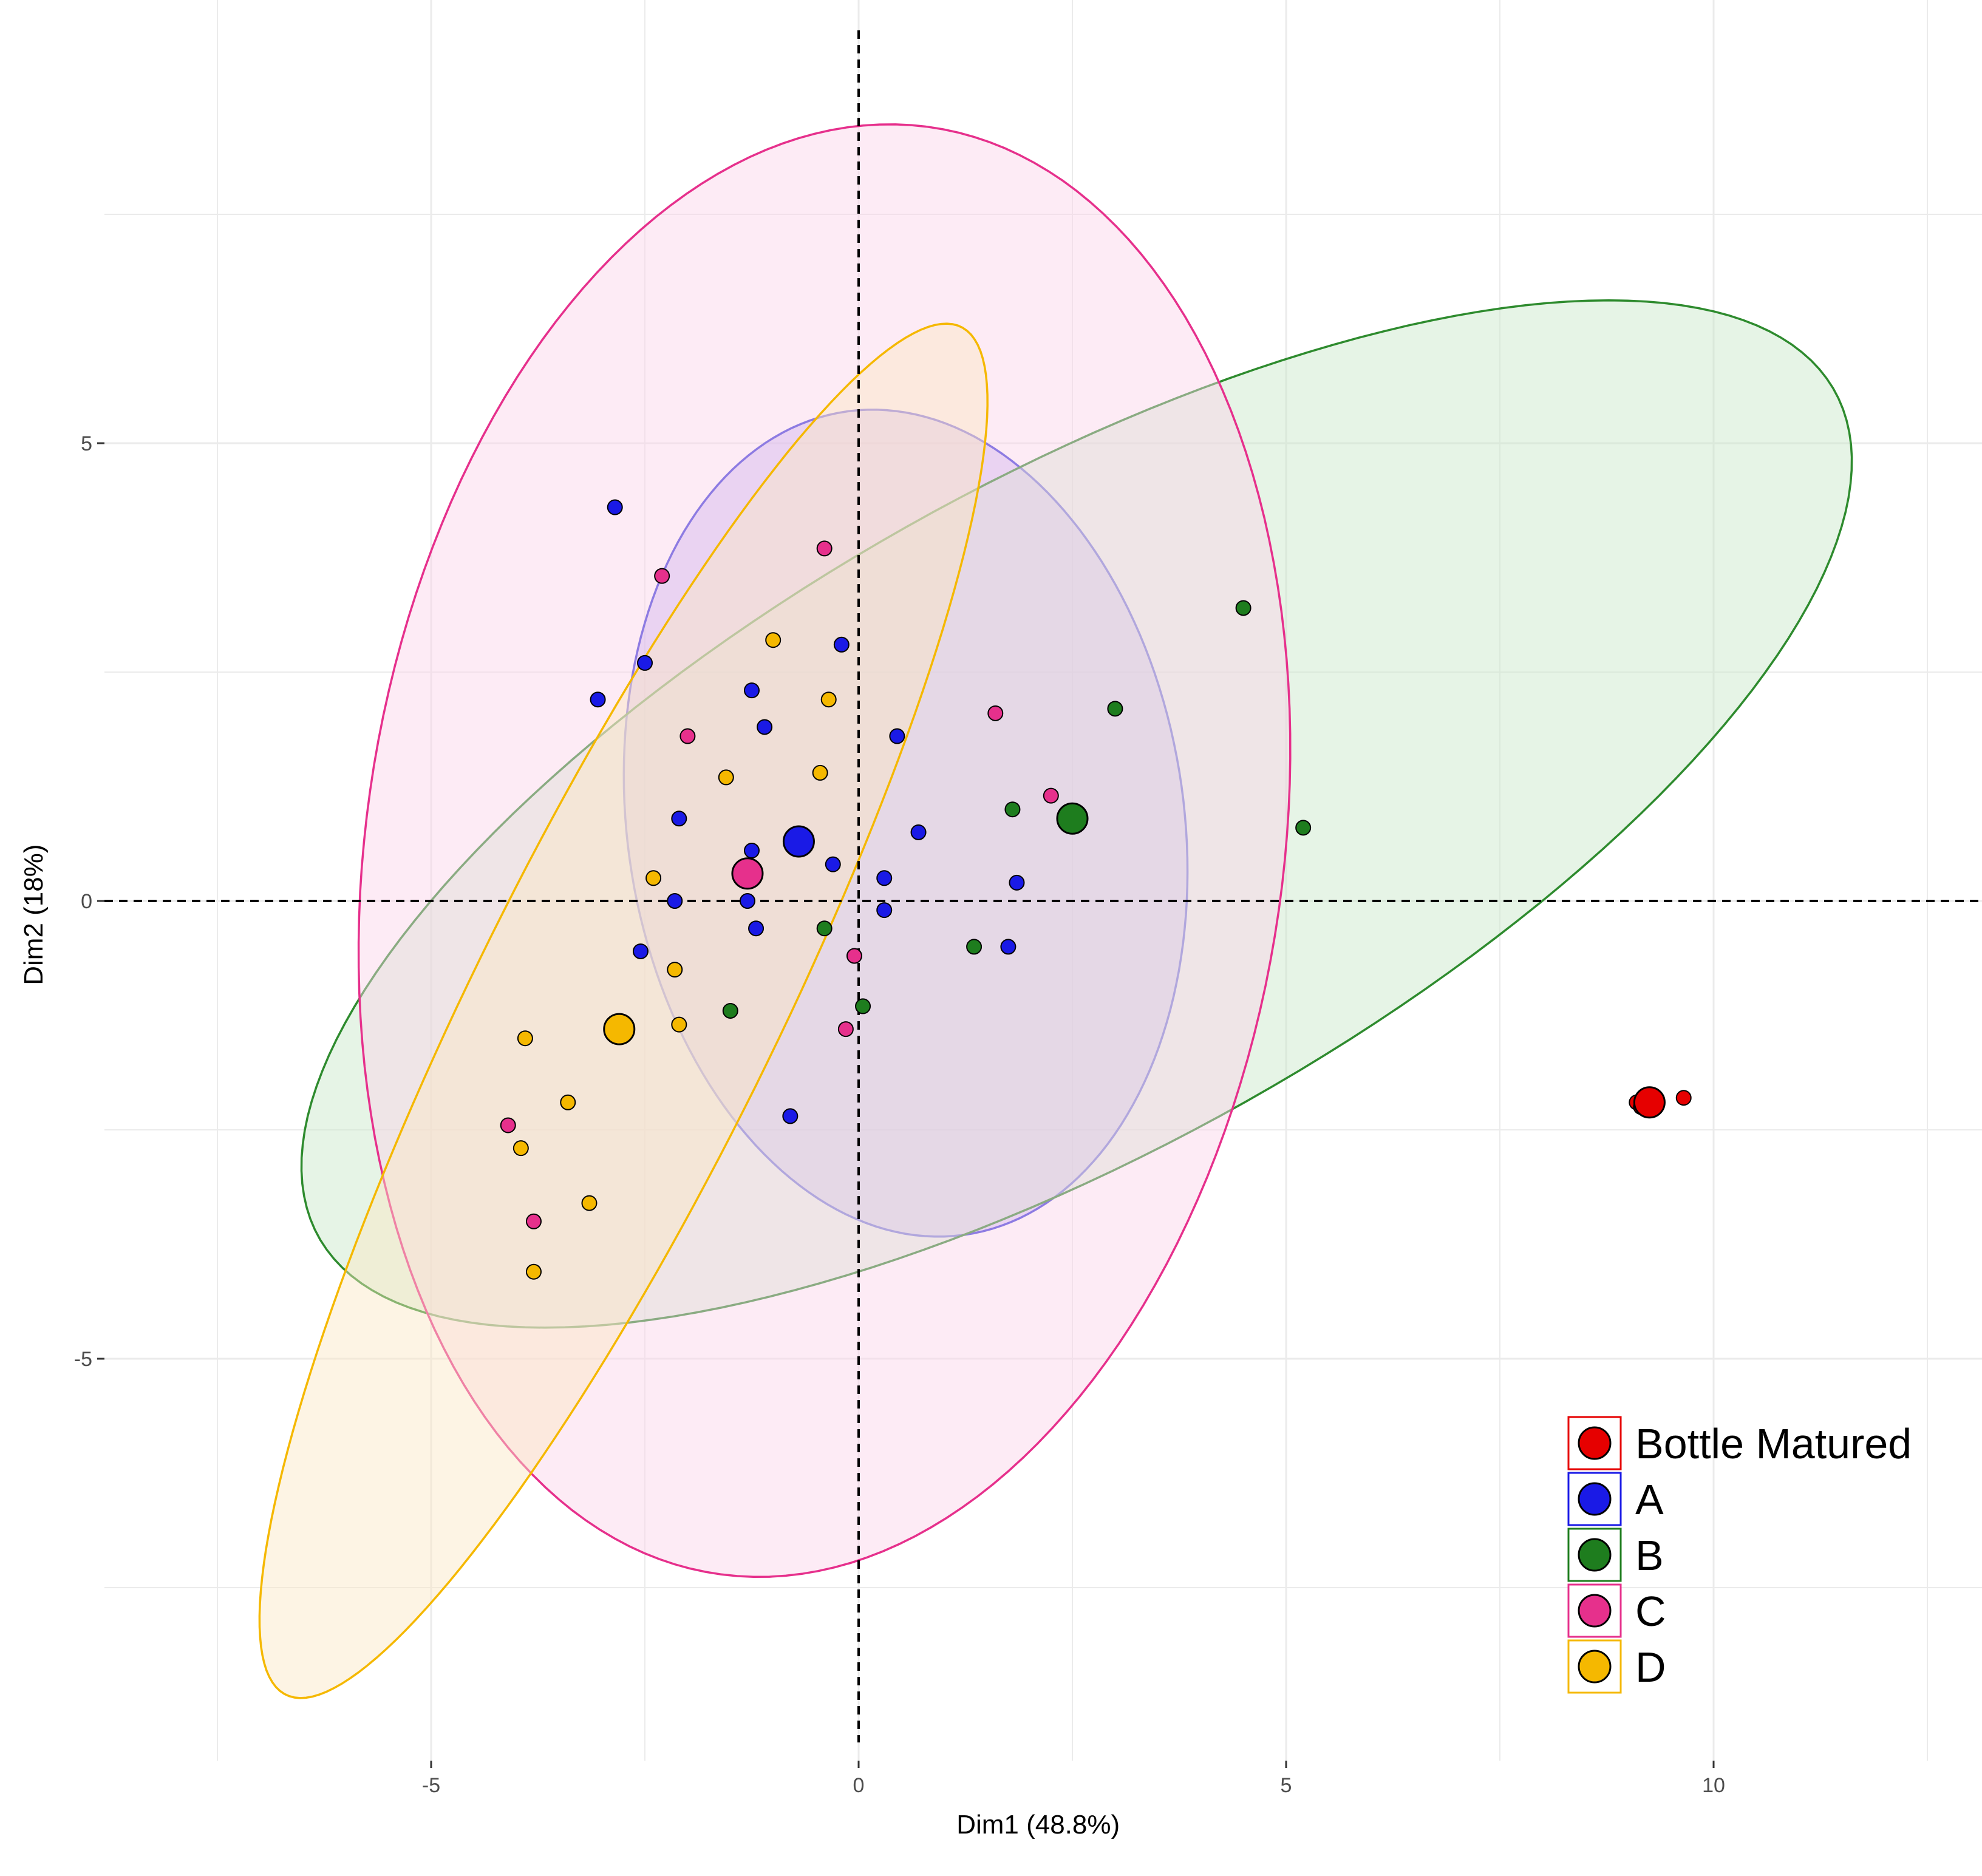 This screenshot has width=1982, height=1876. What do you see at coordinates (83, 1360) in the screenshot?
I see `y-tick-label: -5` at bounding box center [83, 1360].